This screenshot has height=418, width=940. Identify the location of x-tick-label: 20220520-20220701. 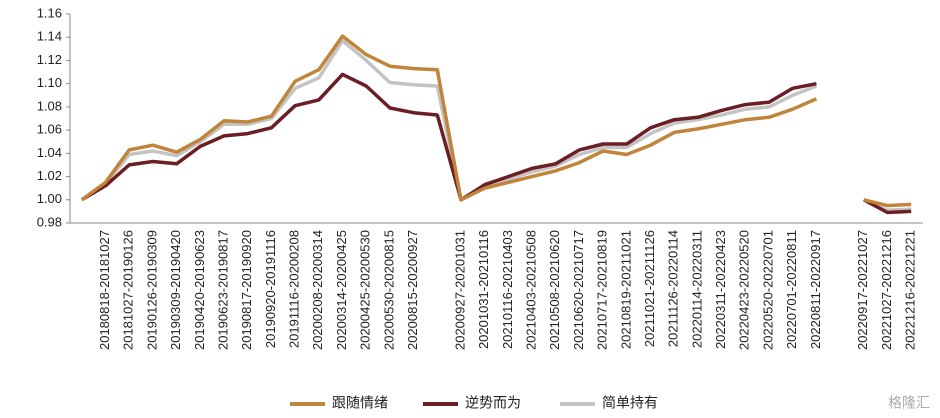
(767, 290).